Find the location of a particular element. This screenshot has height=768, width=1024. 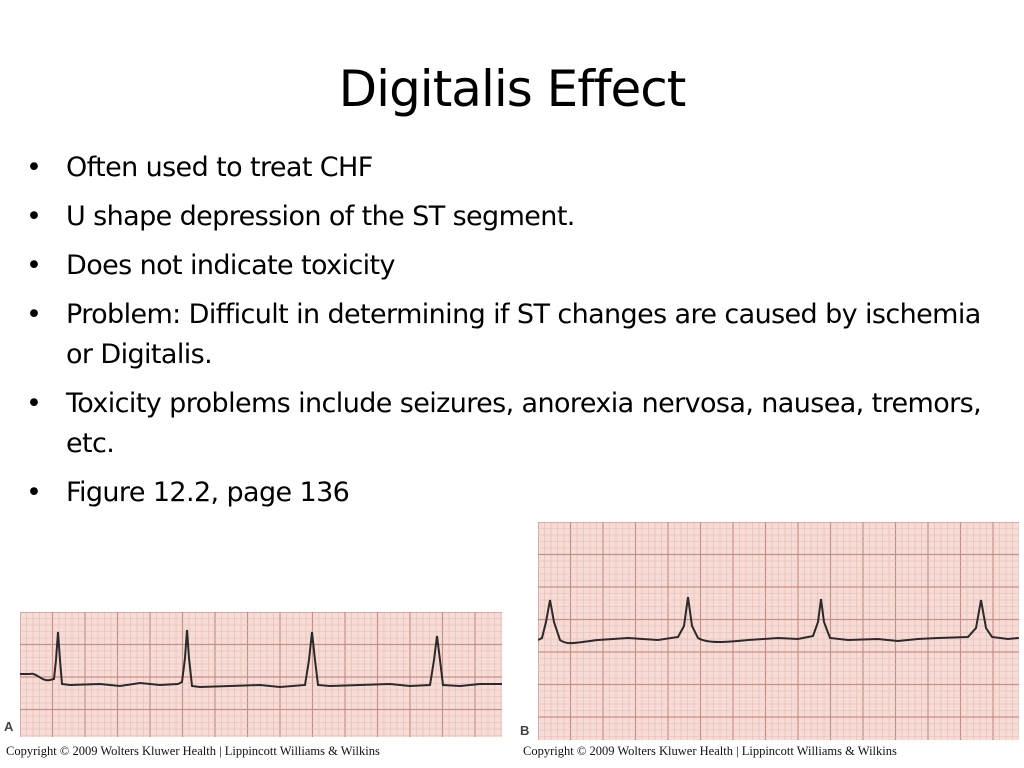

bullet-text: Does not indicate toxicity is located at coordinates (230, 265).